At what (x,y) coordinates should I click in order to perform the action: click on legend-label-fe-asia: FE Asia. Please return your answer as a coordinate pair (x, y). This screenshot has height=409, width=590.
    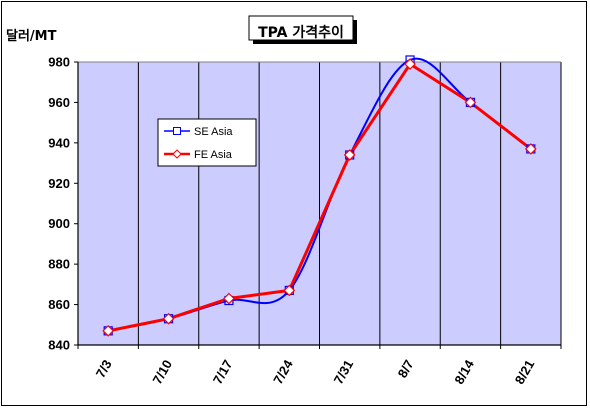
    Looking at the image, I should click on (213, 155).